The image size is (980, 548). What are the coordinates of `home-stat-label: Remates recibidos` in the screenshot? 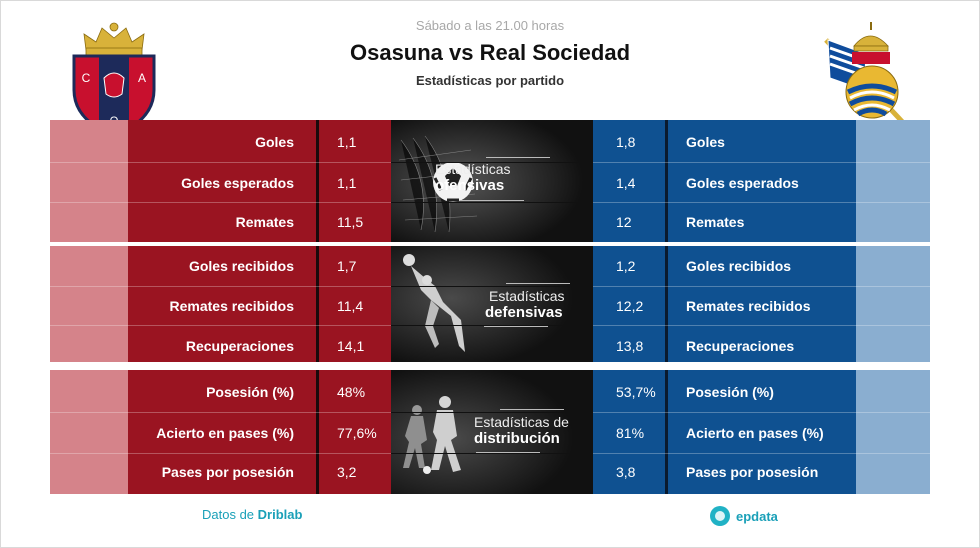 It's located at (232, 306).